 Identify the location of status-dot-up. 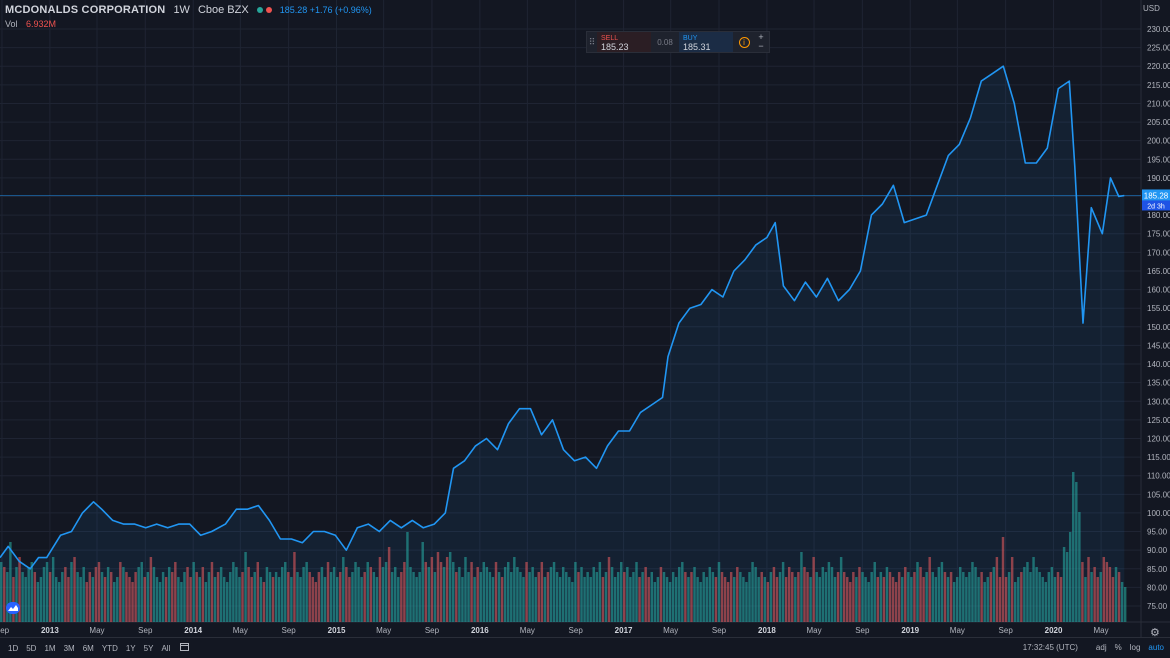
(259, 10).